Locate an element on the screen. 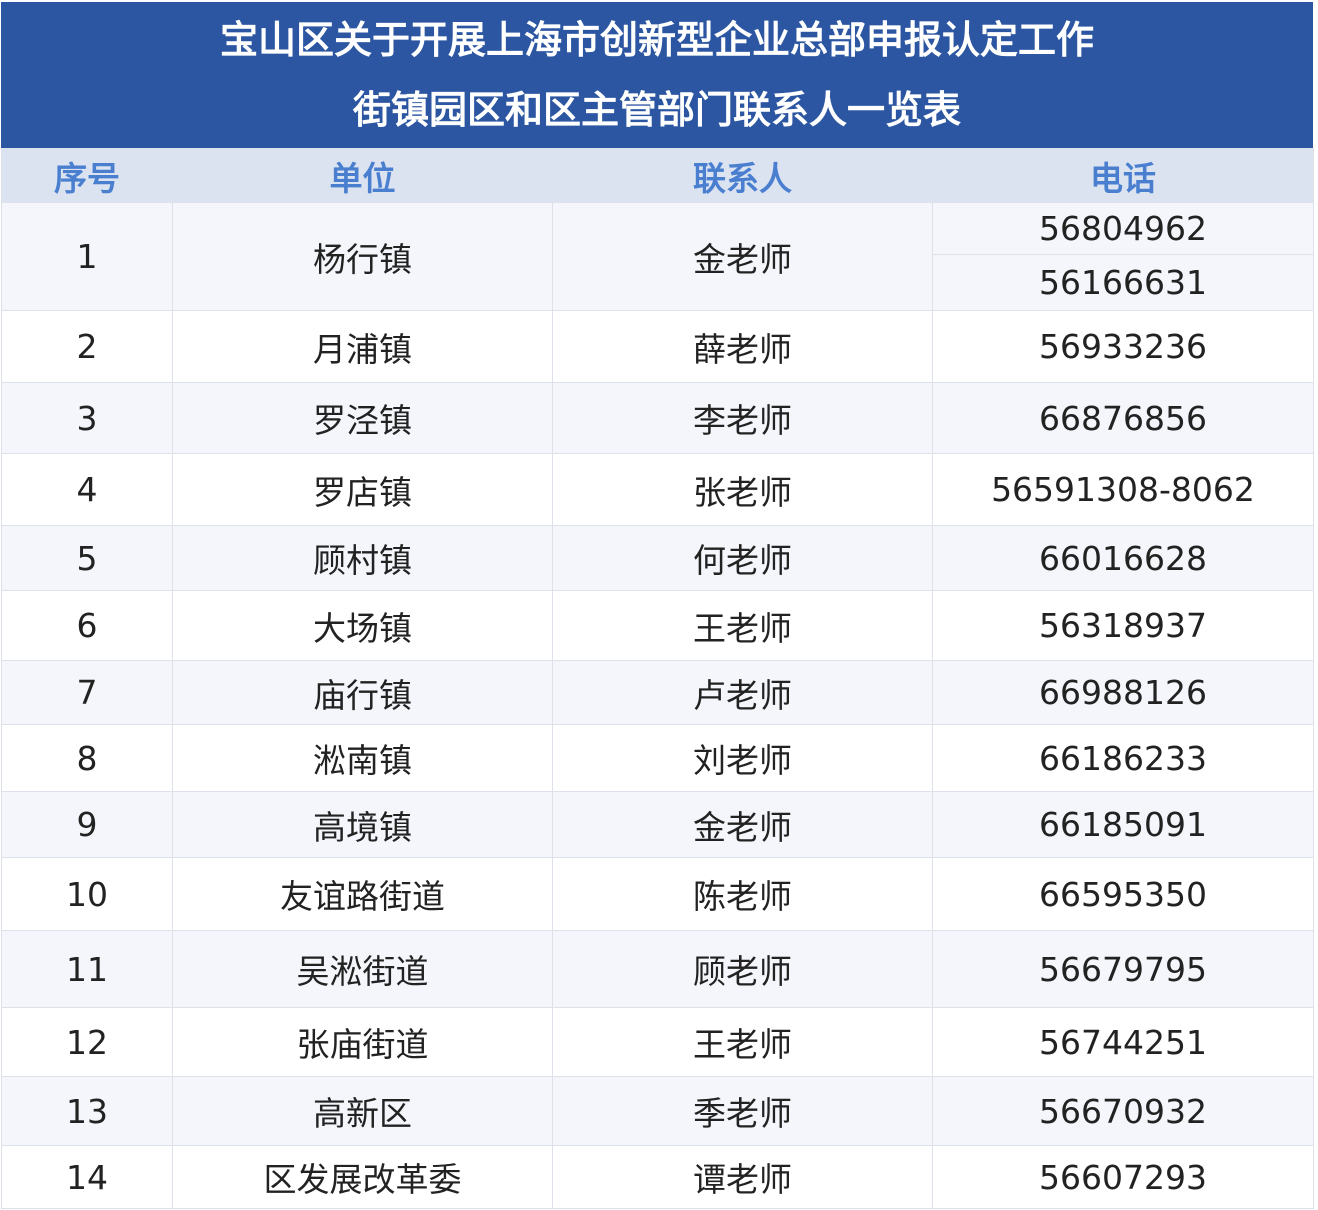 This screenshot has width=1318, height=1210. cell-phone: 66988126 is located at coordinates (1123, 692).